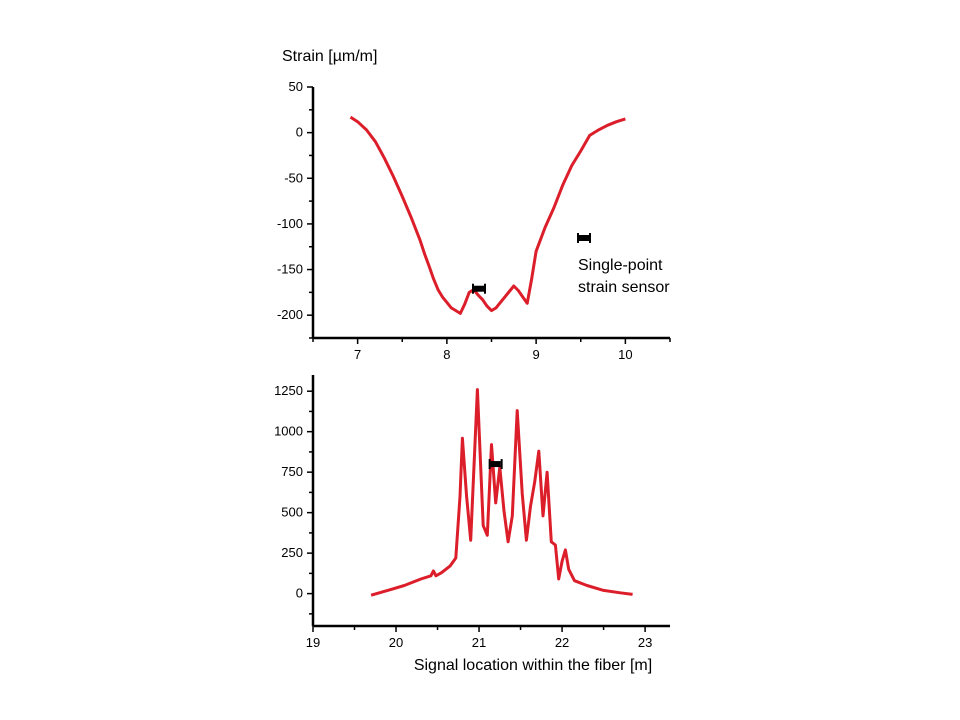 The width and height of the screenshot is (960, 720). I want to click on legend: Single-point strain sensor, so click(623, 264).